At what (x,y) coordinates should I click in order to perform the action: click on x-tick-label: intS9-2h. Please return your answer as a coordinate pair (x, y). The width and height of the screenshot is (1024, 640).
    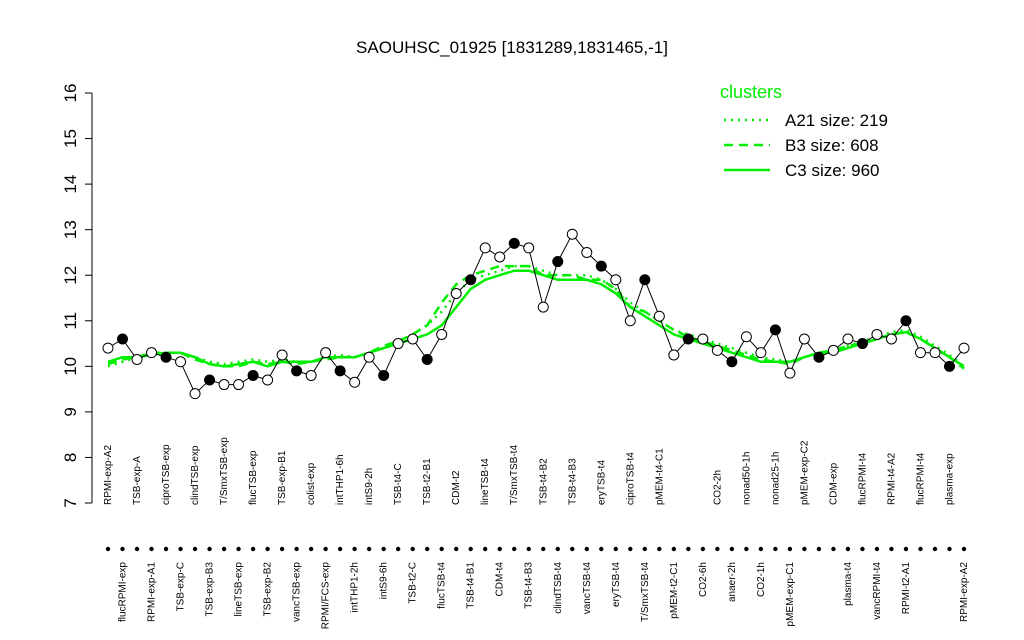
    Looking at the image, I should click on (369, 486).